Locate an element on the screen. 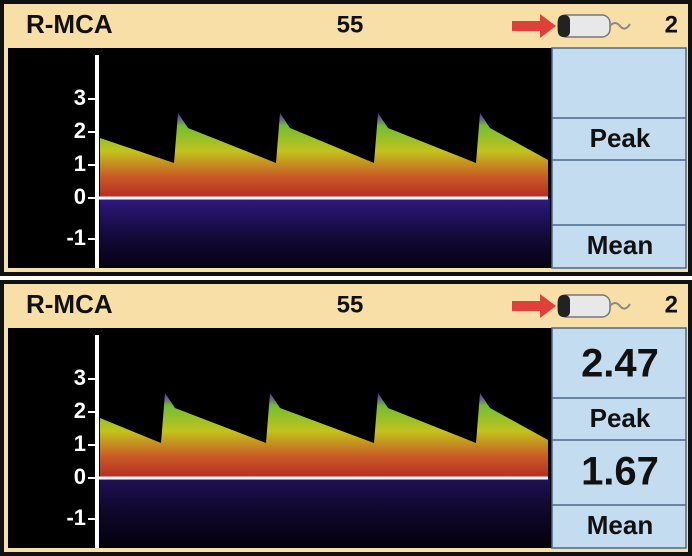 Image resolution: width=692 pixels, height=556 pixels. peak-value: 2.47 is located at coordinates (620, 364).